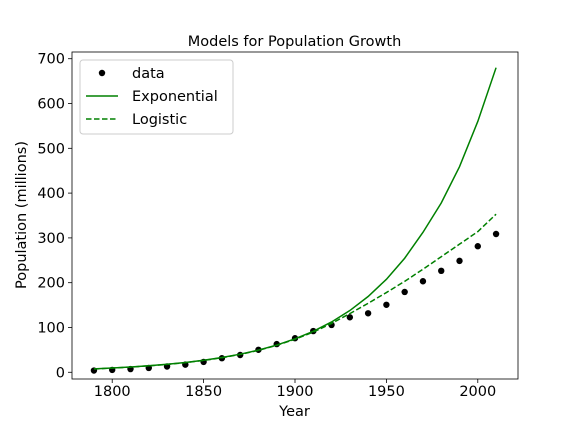 This screenshot has height=432, width=576. I want to click on y-axis-ticks: 0 100 200 300 400 500 600 700, so click(54, 216).